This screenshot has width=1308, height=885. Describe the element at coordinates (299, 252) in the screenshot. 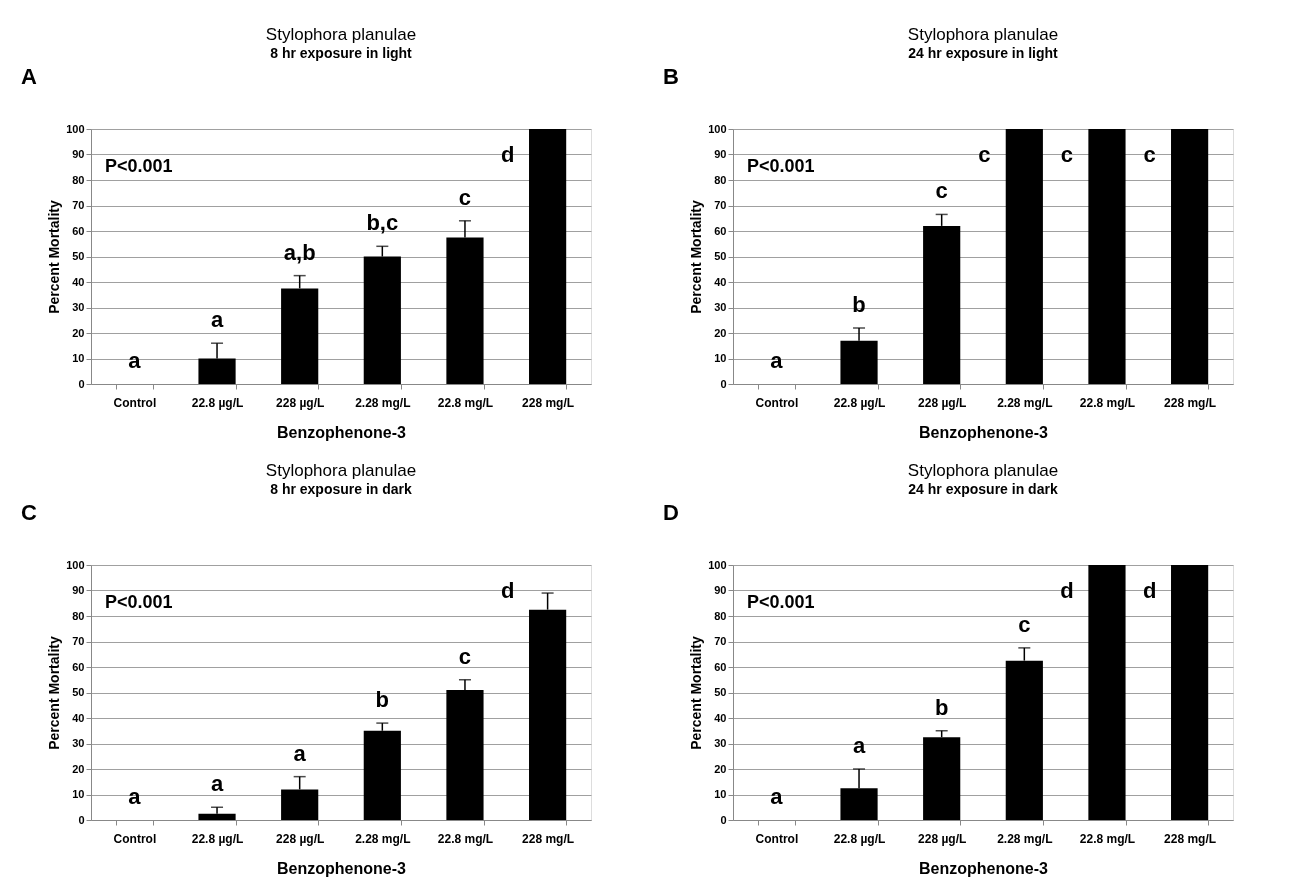

I see `annotation: a,b` at that location.